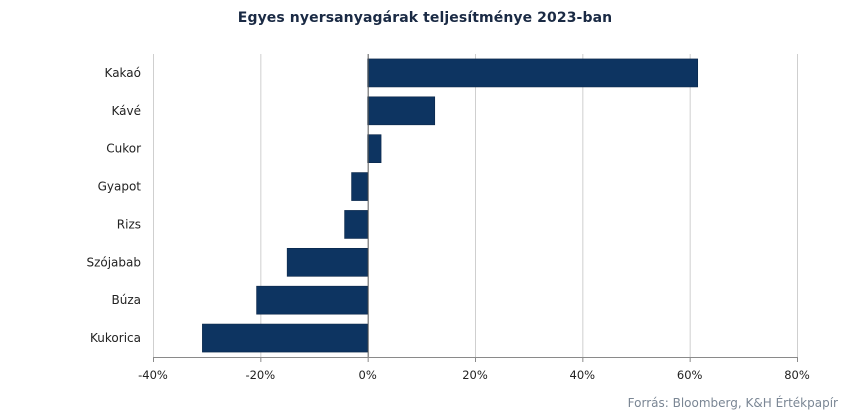  Describe the element at coordinates (120, 187) in the screenshot. I see `category-label-3: Gyapot` at that location.